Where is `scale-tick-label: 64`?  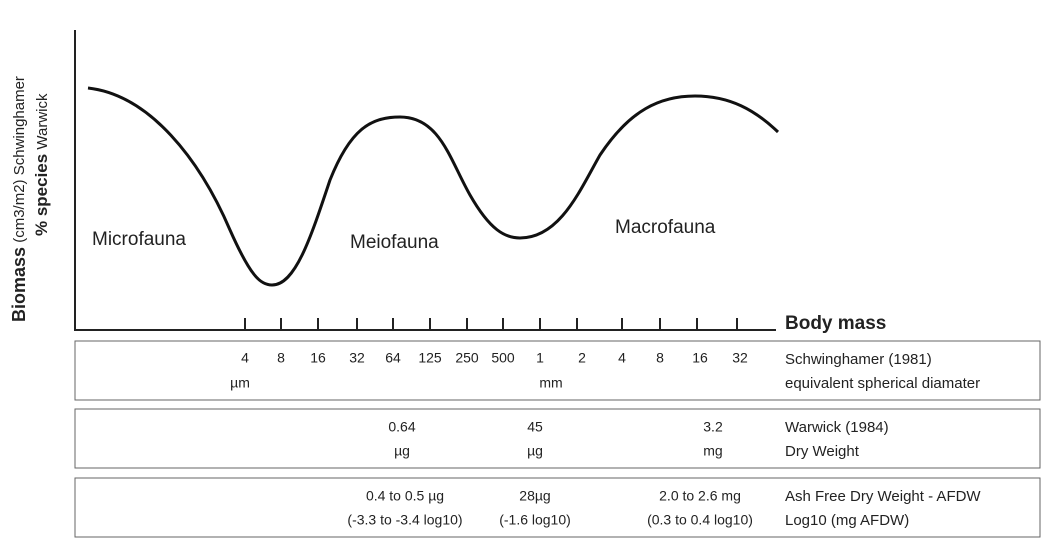
scale-tick-label: 64 is located at coordinates (393, 358).